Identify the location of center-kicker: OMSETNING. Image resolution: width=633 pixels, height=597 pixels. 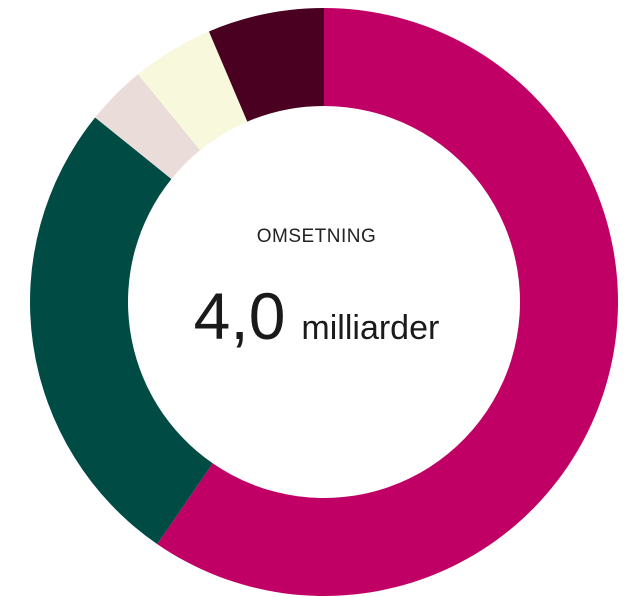
(316, 236).